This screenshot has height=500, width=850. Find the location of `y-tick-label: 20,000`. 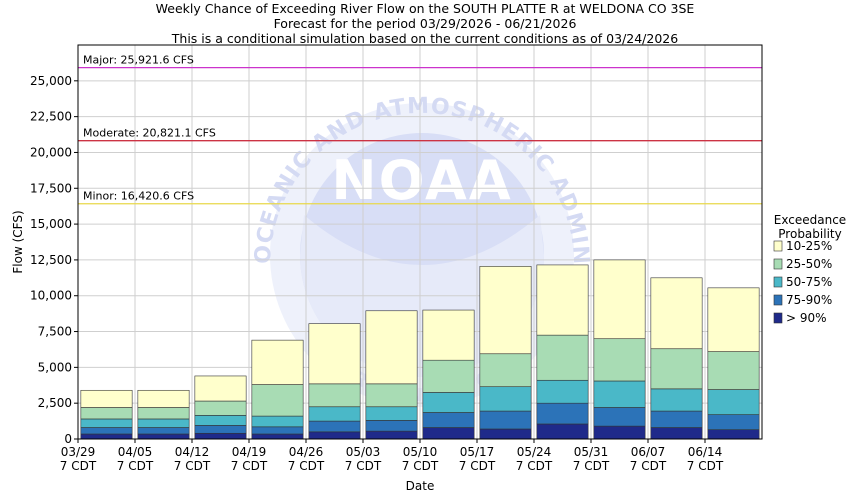

y-tick-label: 20,000 is located at coordinates (51, 152).